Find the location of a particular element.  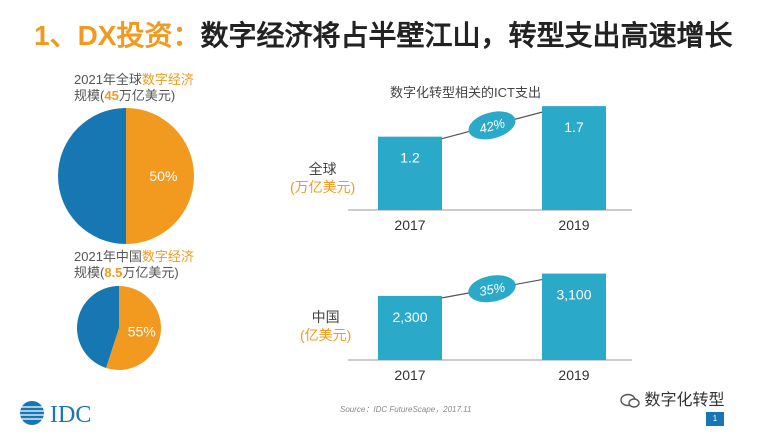

global-ict-bar-2017 is located at coordinates (410, 173).